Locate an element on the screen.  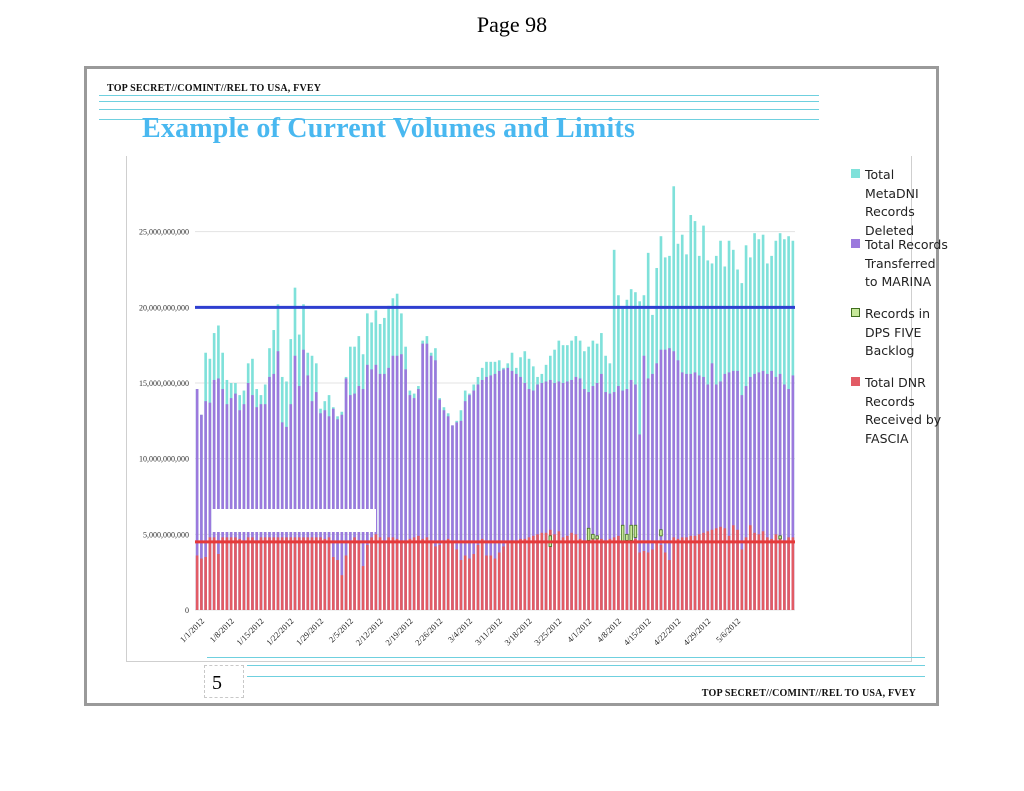
x-tick-label: 4/29/2012 is located at coordinates (696, 631).